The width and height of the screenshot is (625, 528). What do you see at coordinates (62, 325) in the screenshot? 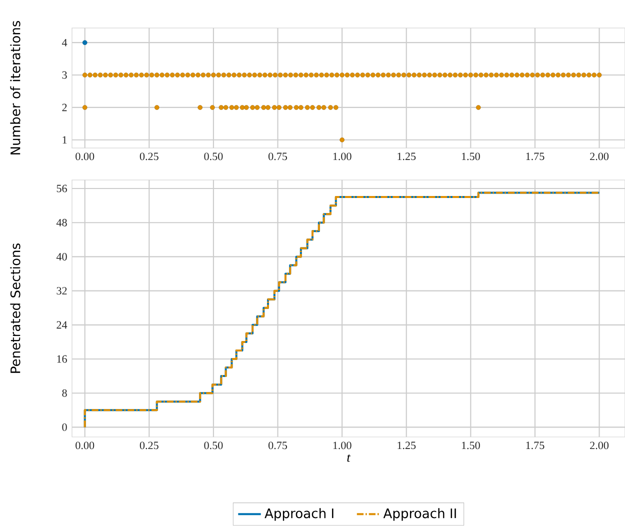
I see `y-tick-label: 24` at bounding box center [62, 325].